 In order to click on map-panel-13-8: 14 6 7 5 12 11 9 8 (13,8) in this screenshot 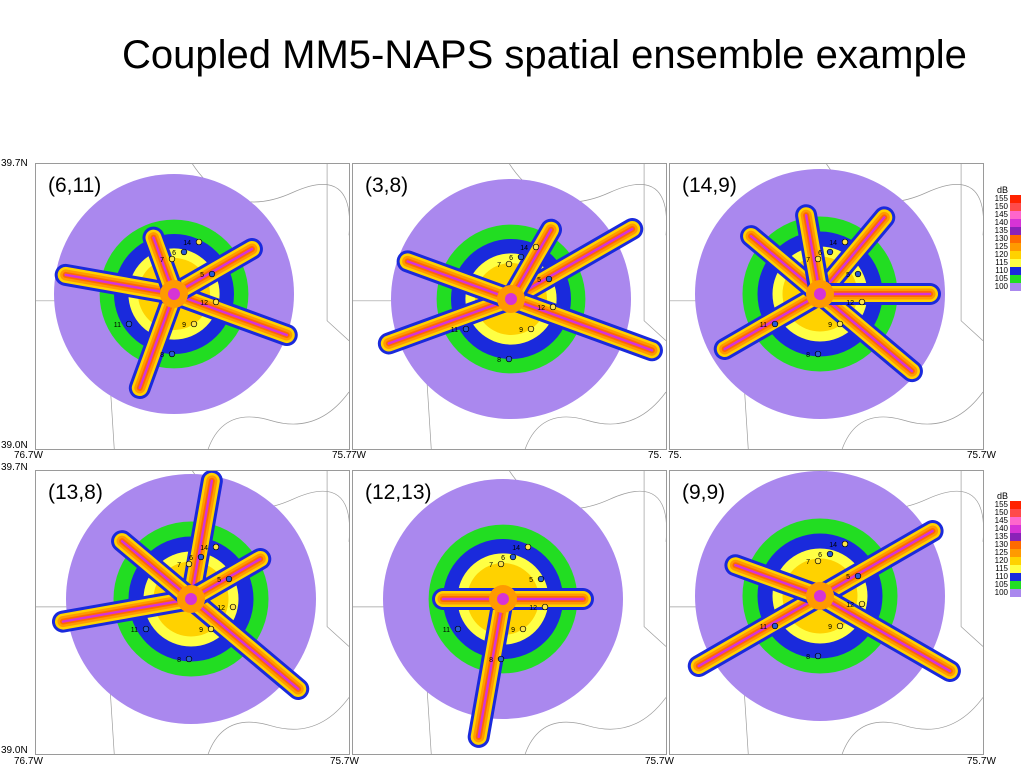, I will do `click(192, 612)`.